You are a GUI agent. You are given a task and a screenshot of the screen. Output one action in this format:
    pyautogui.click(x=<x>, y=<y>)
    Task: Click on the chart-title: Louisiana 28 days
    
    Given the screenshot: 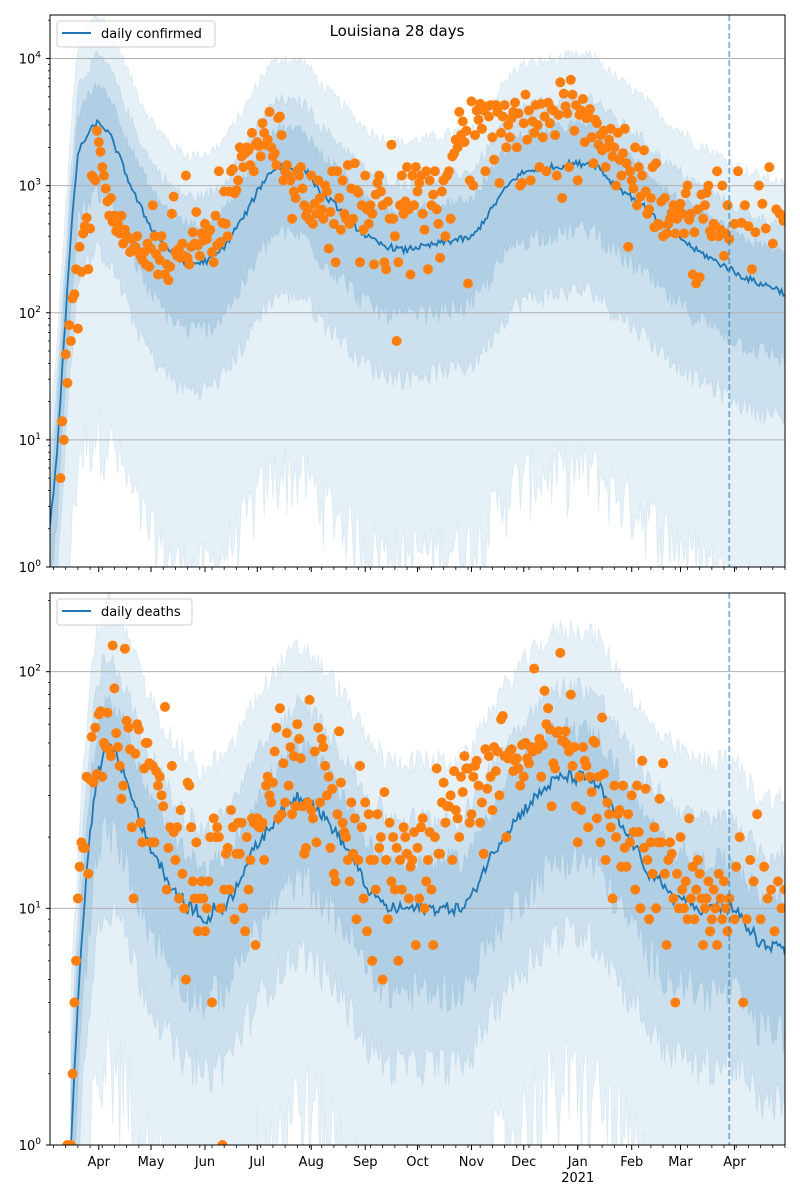 What is the action you would take?
    pyautogui.click(x=397, y=31)
    